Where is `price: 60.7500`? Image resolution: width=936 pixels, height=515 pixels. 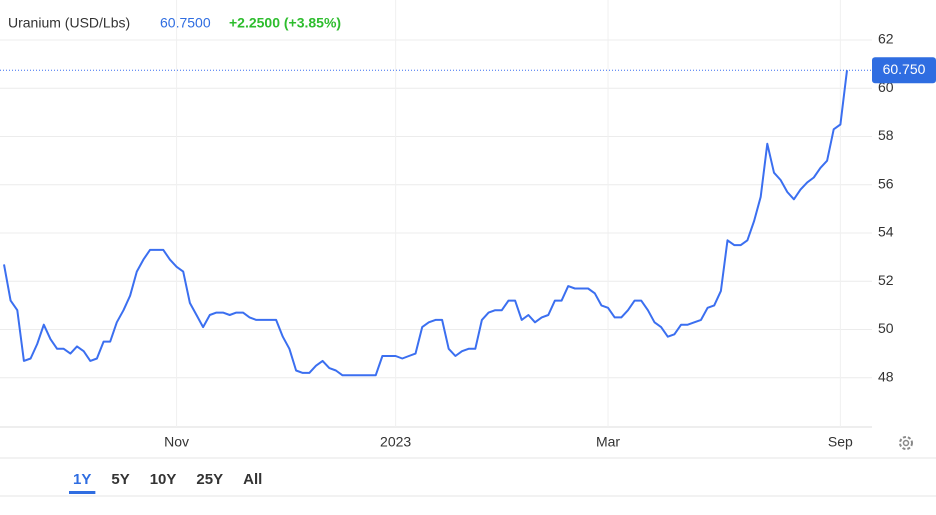 price: 60.7500 is located at coordinates (185, 23).